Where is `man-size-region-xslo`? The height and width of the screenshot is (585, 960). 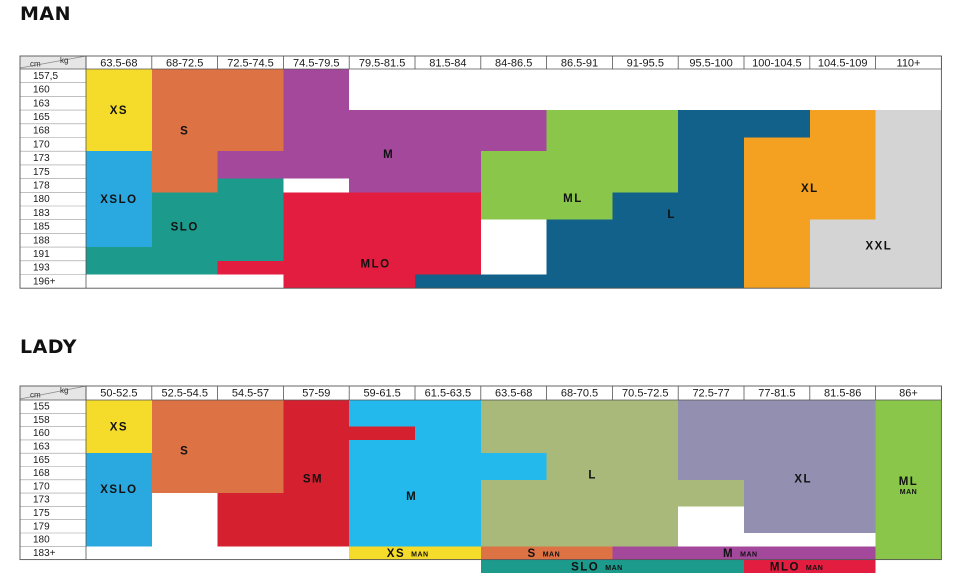 man-size-region-xslo is located at coordinates (119, 199).